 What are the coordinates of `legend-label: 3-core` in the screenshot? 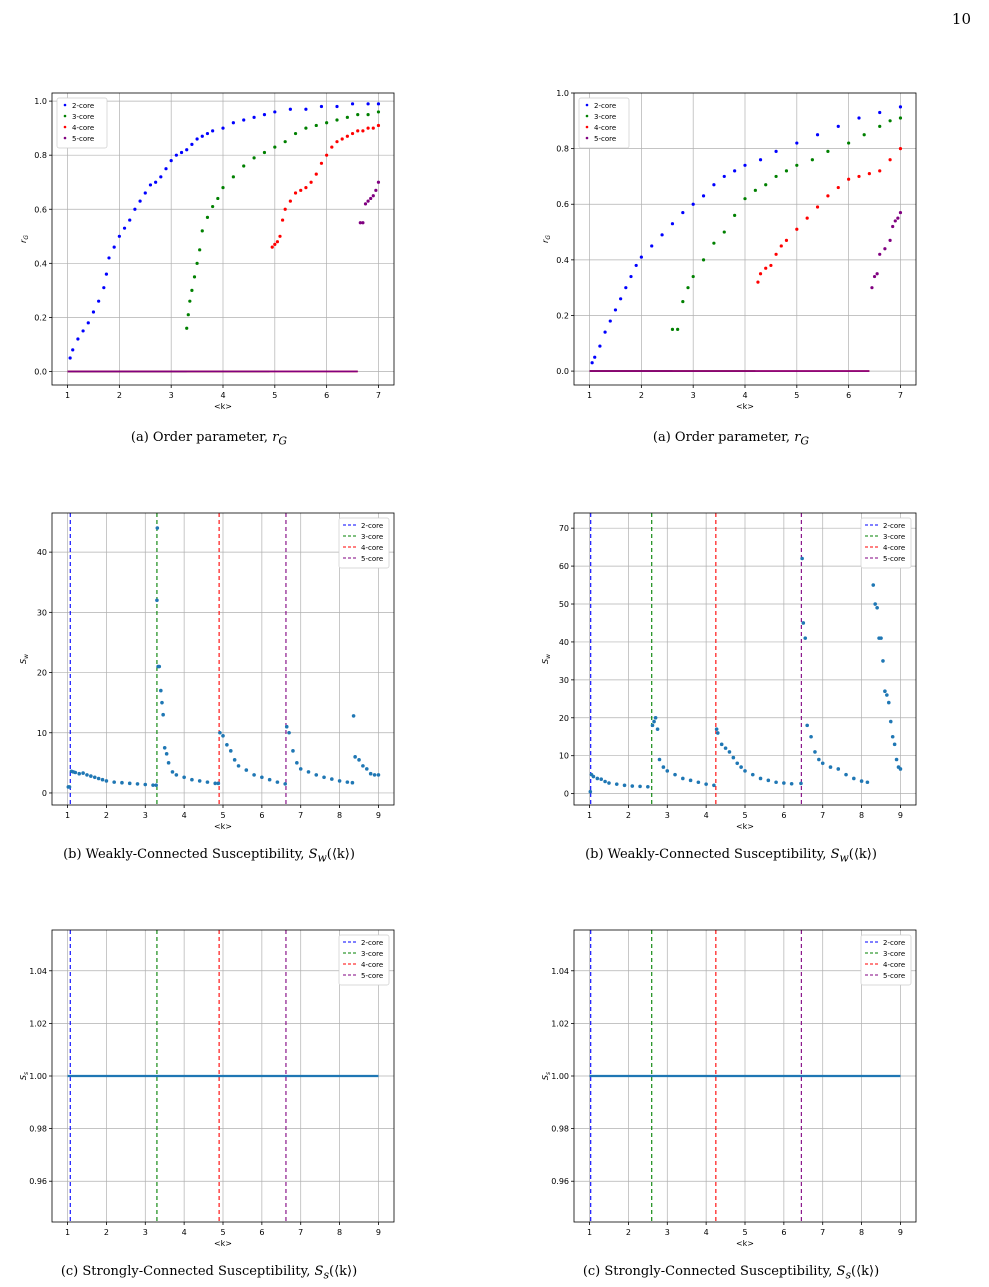 It's located at (605, 117).